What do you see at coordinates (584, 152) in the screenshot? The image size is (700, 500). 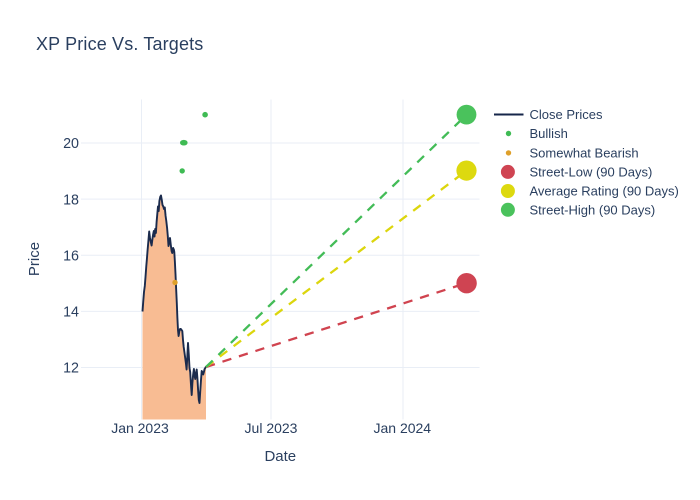 I see `svg-text: Somewhat Bearish` at bounding box center [584, 152].